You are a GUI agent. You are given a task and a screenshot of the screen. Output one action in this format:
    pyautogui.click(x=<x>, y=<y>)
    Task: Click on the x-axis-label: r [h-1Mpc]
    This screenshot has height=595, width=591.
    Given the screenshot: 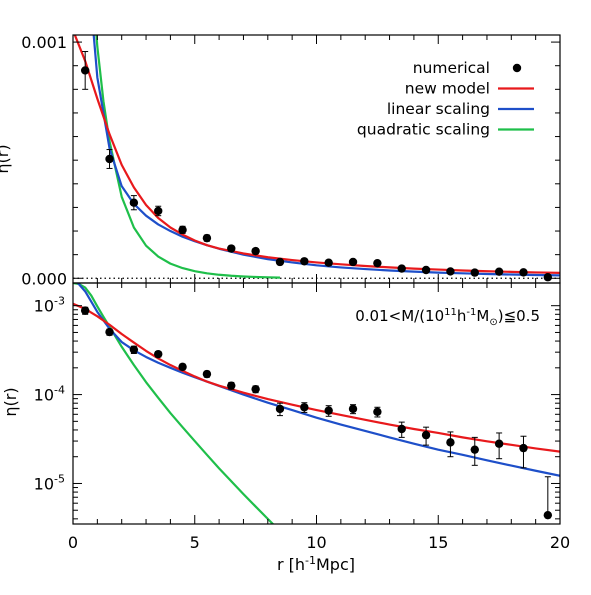 What is the action you would take?
    pyautogui.click(x=316, y=564)
    